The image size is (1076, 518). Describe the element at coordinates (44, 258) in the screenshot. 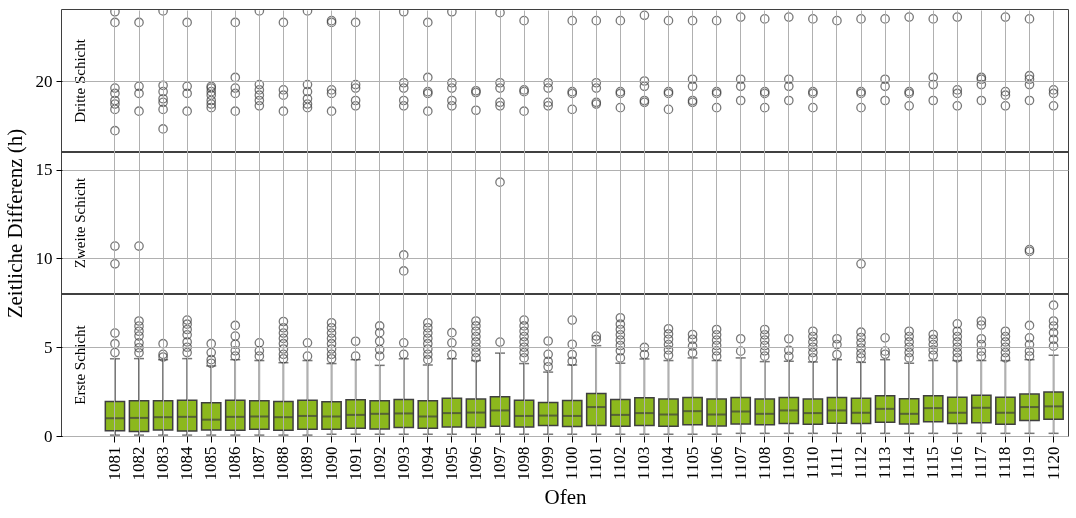

I see `y-tick-label: 10` at that location.